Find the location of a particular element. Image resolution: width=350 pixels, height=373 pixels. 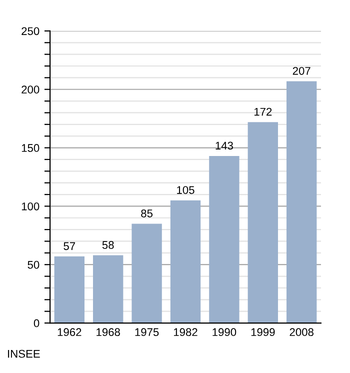

data-label: 57 is located at coordinates (70, 246).